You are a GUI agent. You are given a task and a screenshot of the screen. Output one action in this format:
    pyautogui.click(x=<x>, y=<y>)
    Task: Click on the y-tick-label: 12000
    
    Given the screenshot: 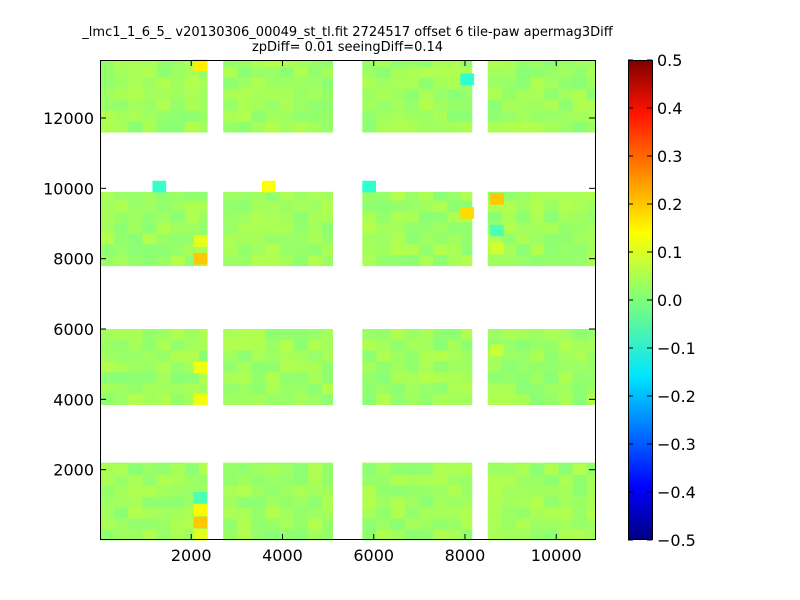 What is the action you would take?
    pyautogui.click(x=68, y=118)
    